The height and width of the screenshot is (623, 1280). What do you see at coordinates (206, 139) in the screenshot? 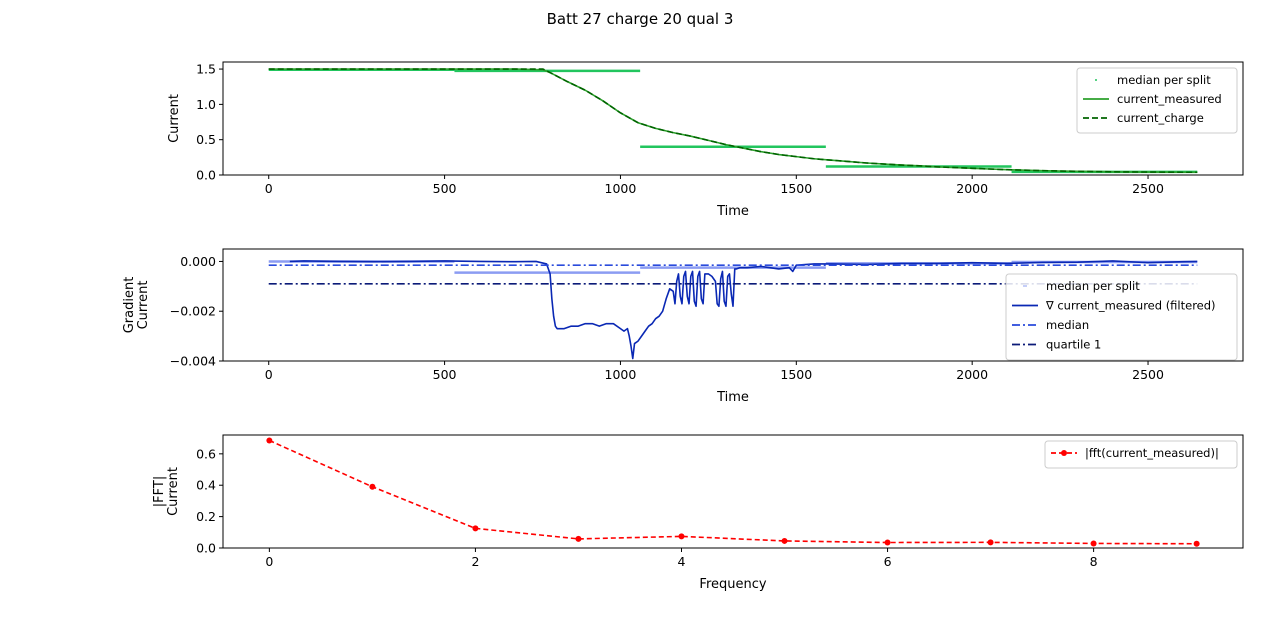
I see `y-tick-label: 0.5` at bounding box center [206, 139].